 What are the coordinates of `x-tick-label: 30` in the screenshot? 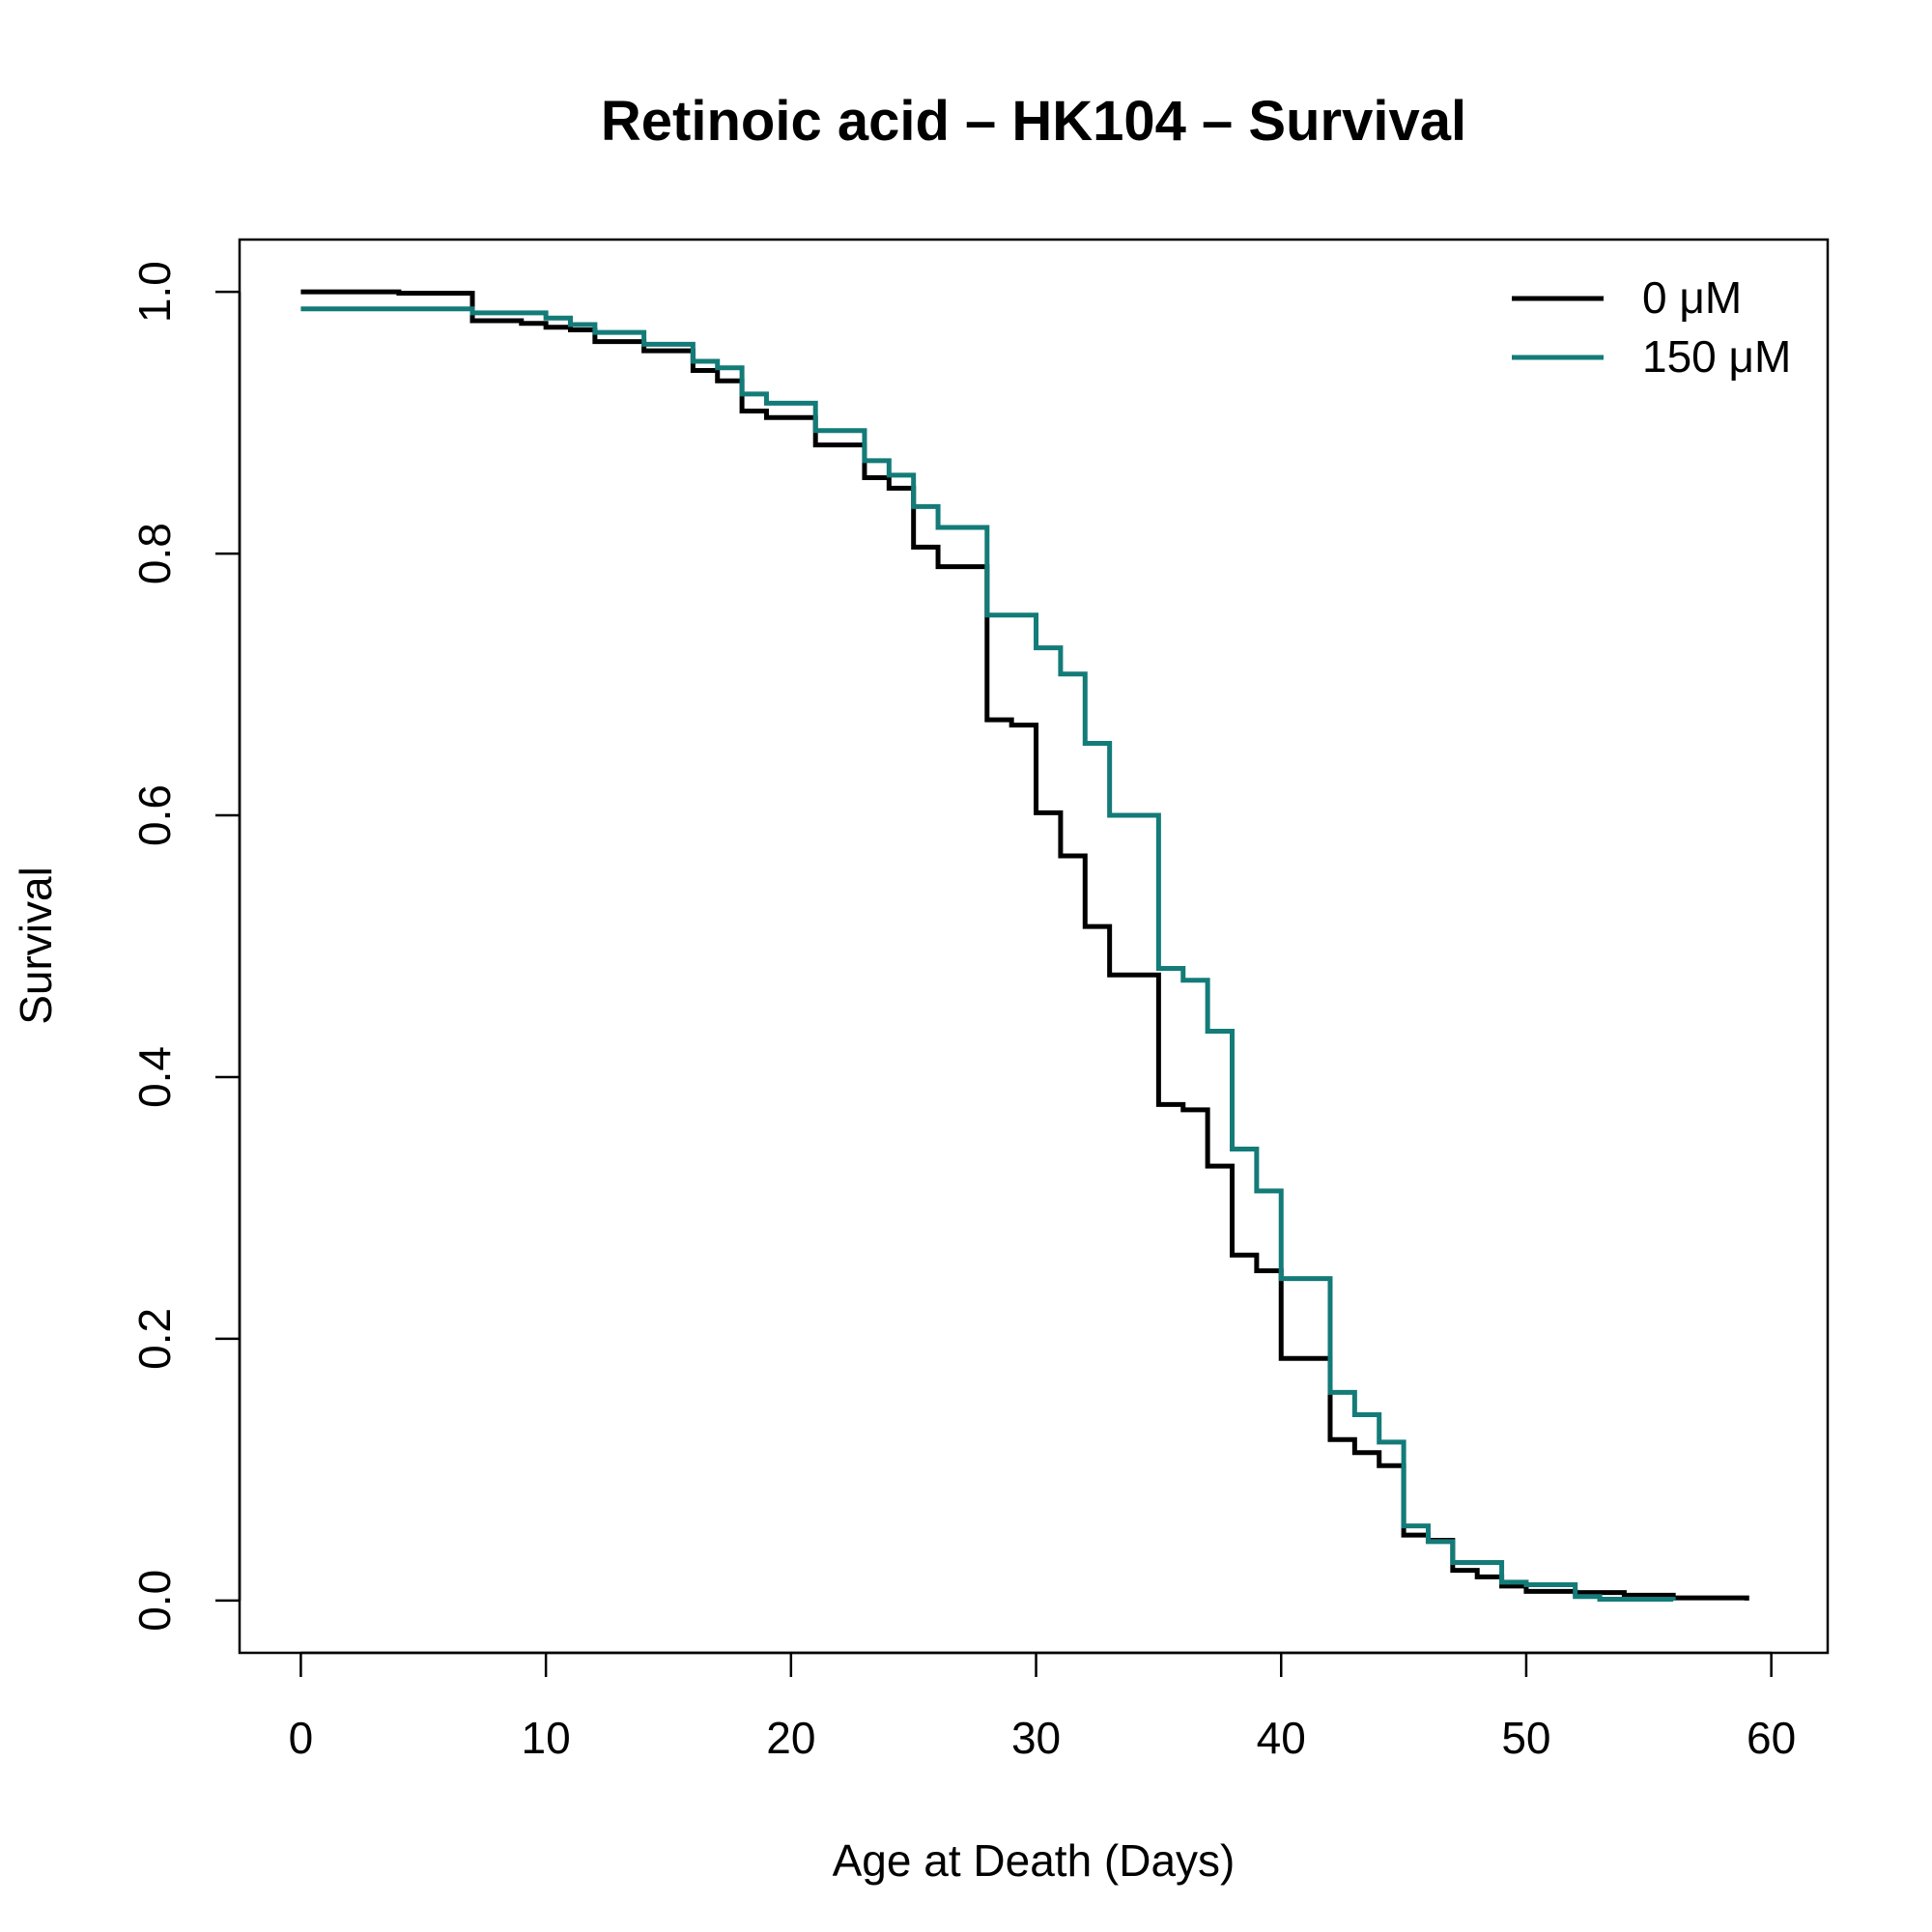 It's located at (1036, 1738).